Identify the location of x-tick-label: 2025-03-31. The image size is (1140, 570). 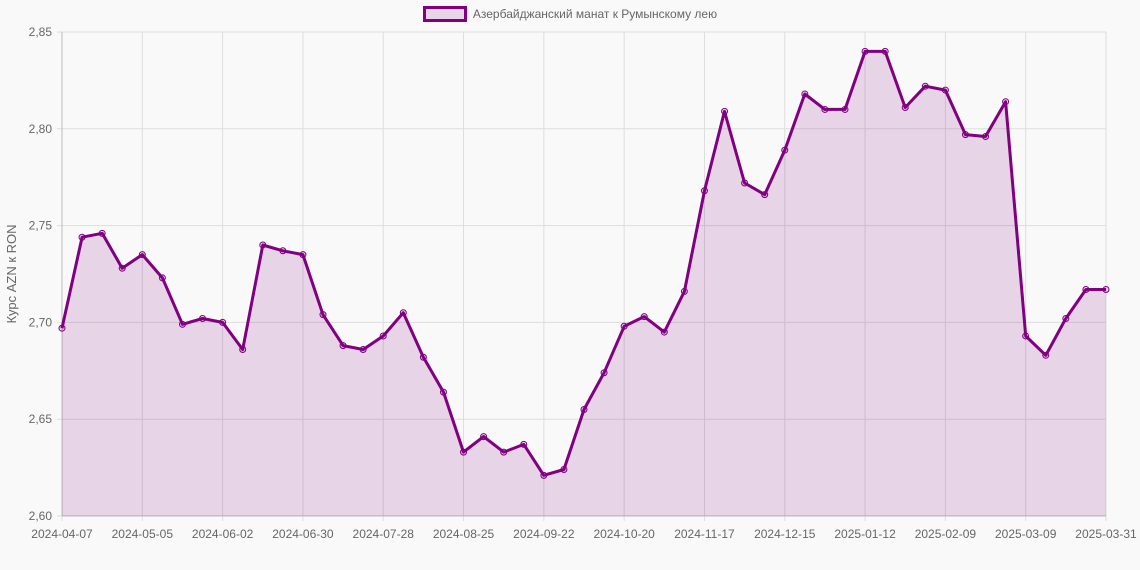
(1106, 534).